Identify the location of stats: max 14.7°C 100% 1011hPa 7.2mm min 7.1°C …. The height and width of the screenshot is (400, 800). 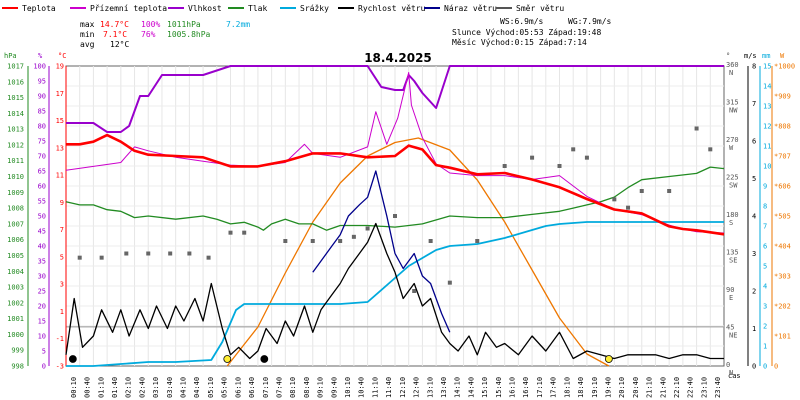
(346, 33).